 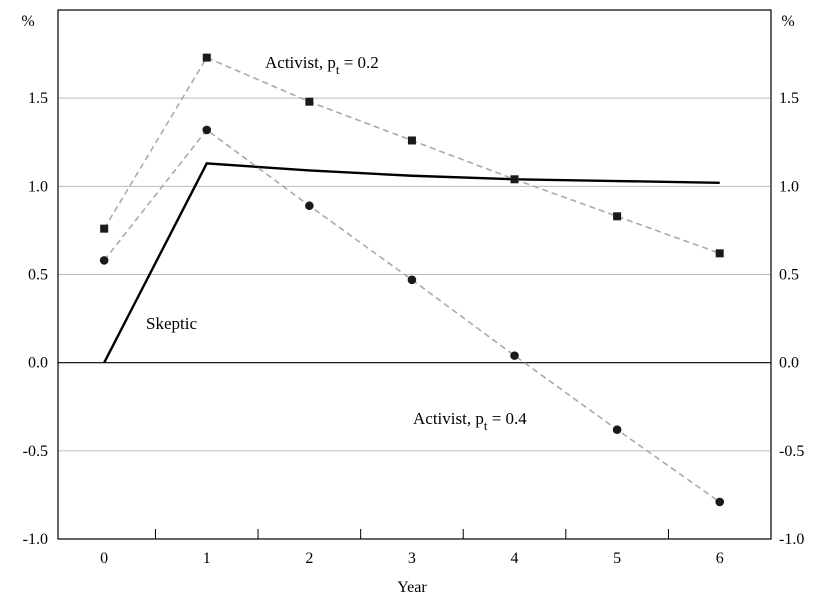 What do you see at coordinates (448, 418) in the screenshot?
I see `label-activist-0-4-prefix: Activist, p` at bounding box center [448, 418].